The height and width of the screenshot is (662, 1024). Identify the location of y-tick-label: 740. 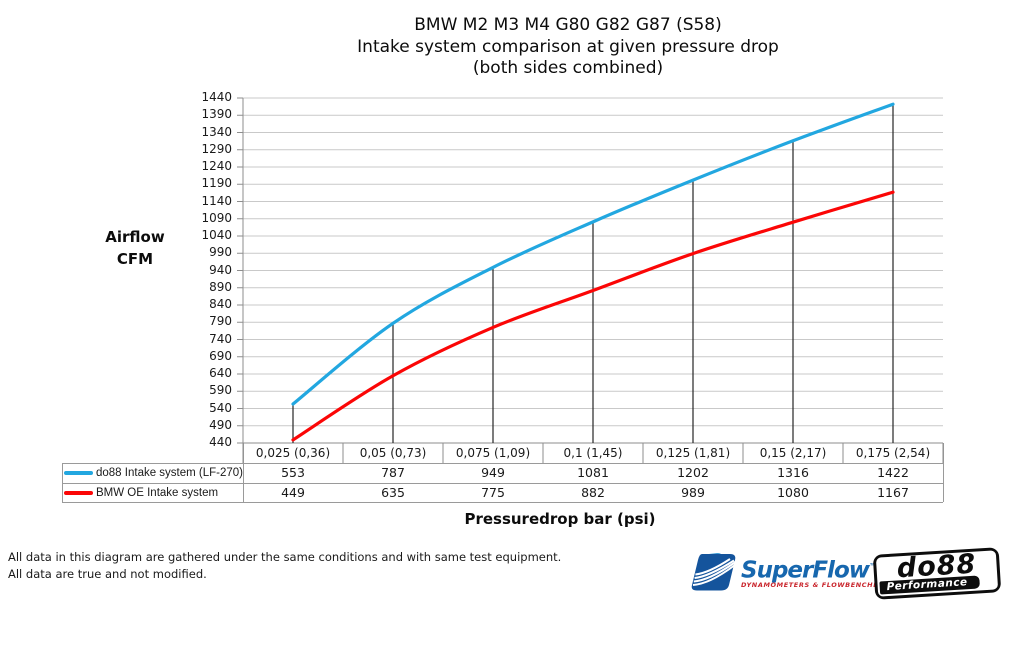
(220, 338).